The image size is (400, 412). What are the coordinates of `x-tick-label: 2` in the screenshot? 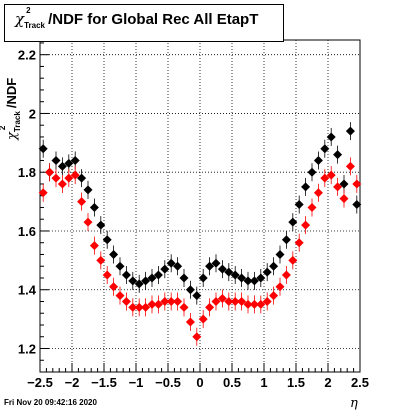 It's located at (327, 382).